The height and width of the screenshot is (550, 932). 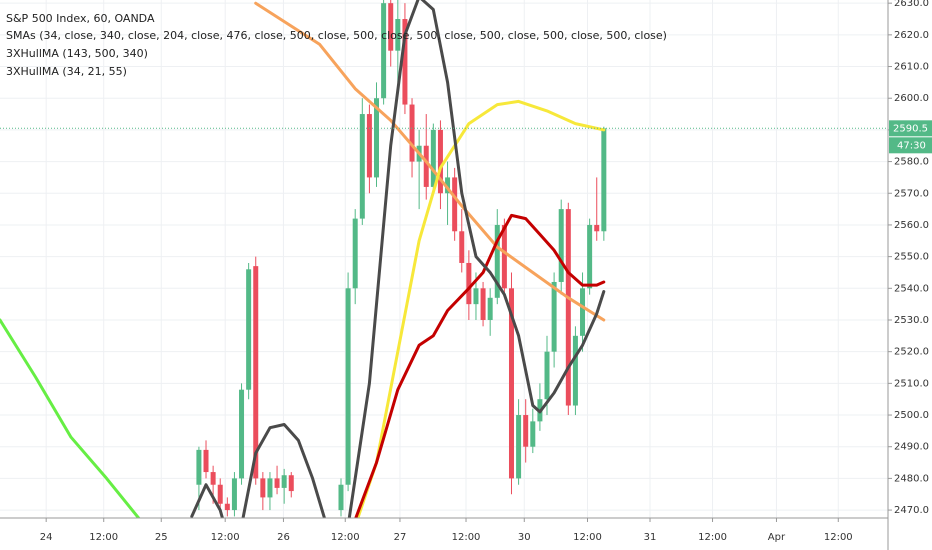 What do you see at coordinates (911, 35) in the screenshot?
I see `y-tick-label: 2620.0` at bounding box center [911, 35].